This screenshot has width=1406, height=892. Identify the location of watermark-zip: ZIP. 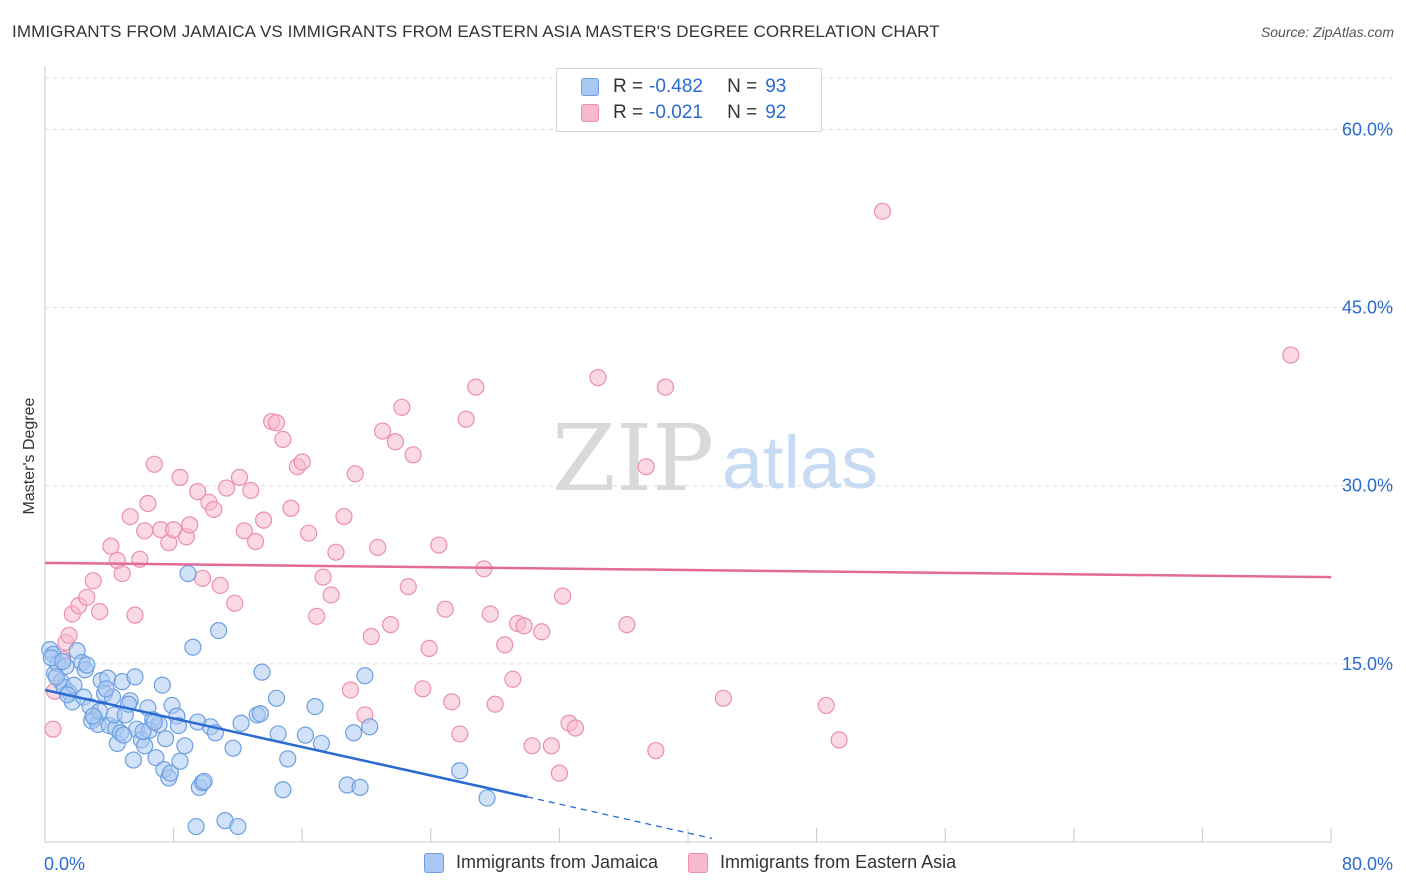
(633, 458).